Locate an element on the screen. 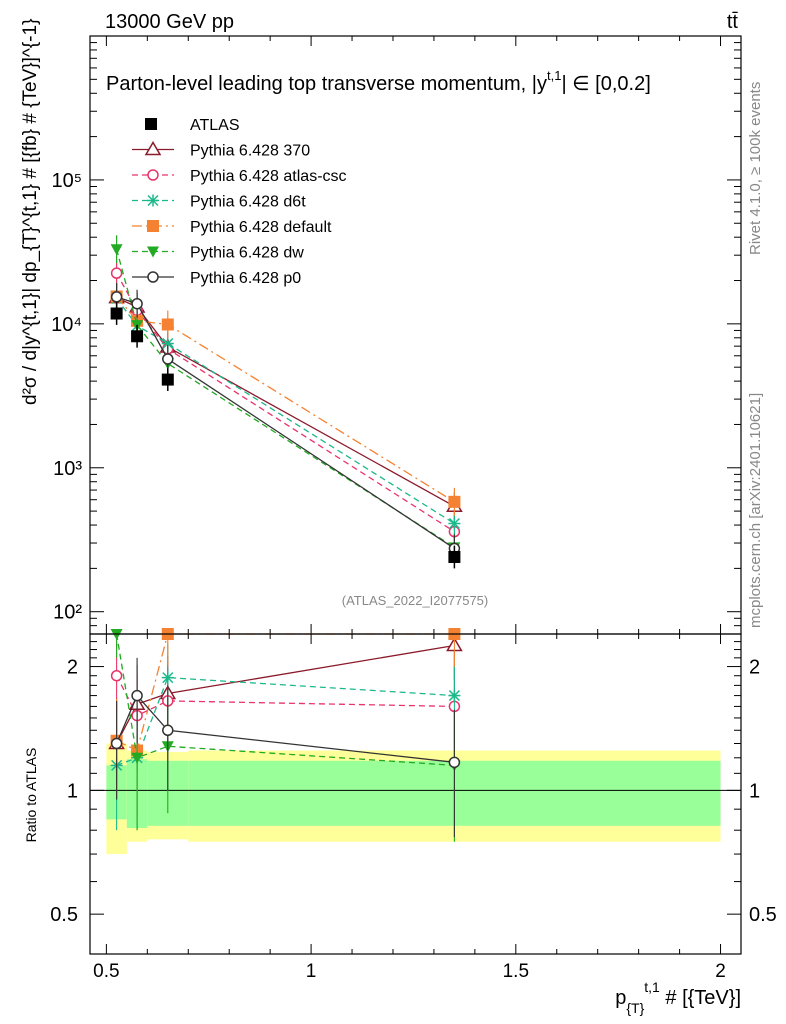  y-tick-label: 10⁵ is located at coordinates (66, 181).